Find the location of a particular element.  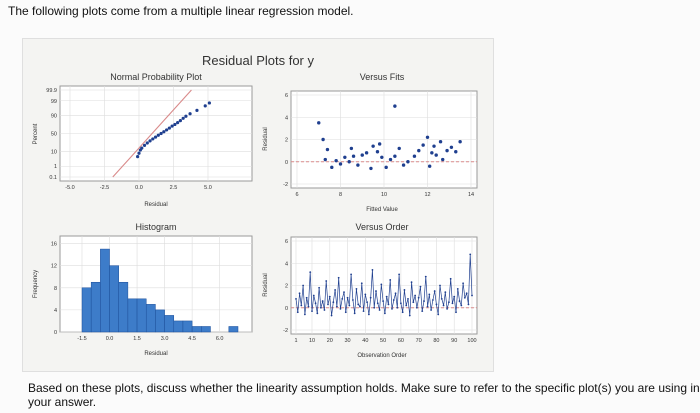

hist-title: Histogram is located at coordinates (155, 227).